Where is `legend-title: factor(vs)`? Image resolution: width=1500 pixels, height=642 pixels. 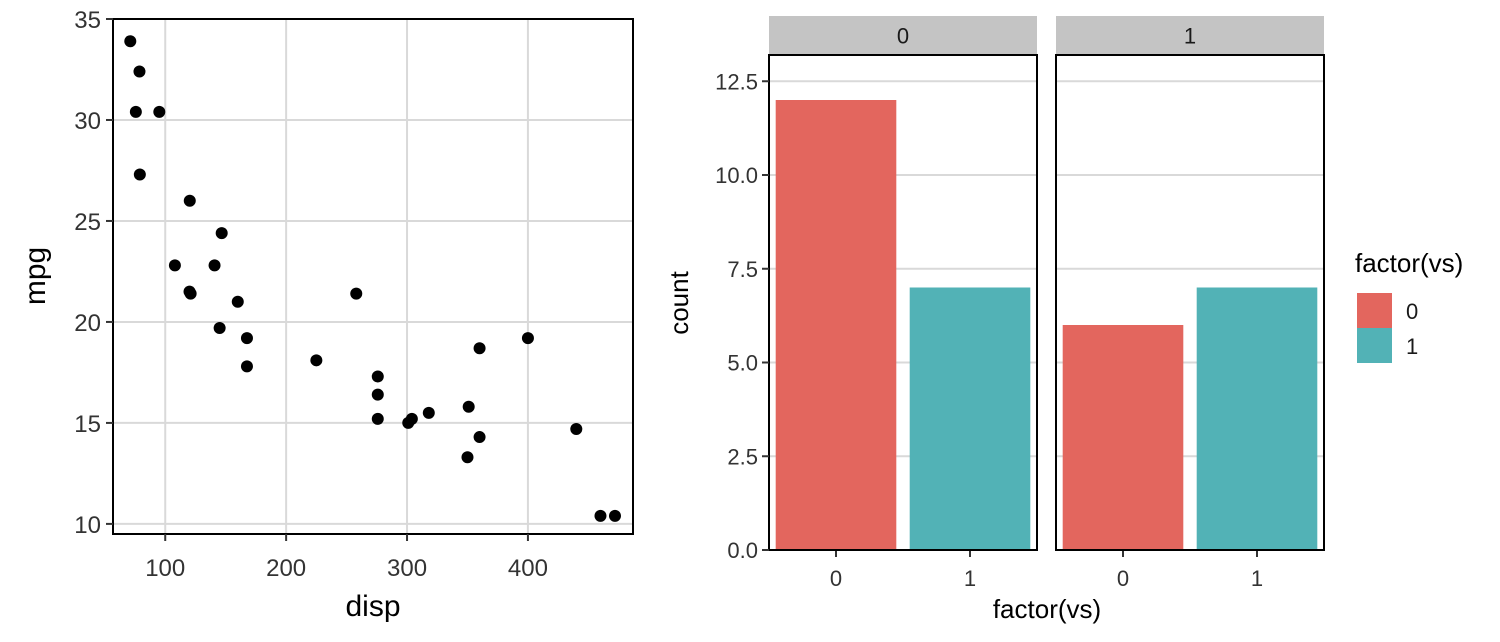
legend-title: factor(vs) is located at coordinates (1409, 263).